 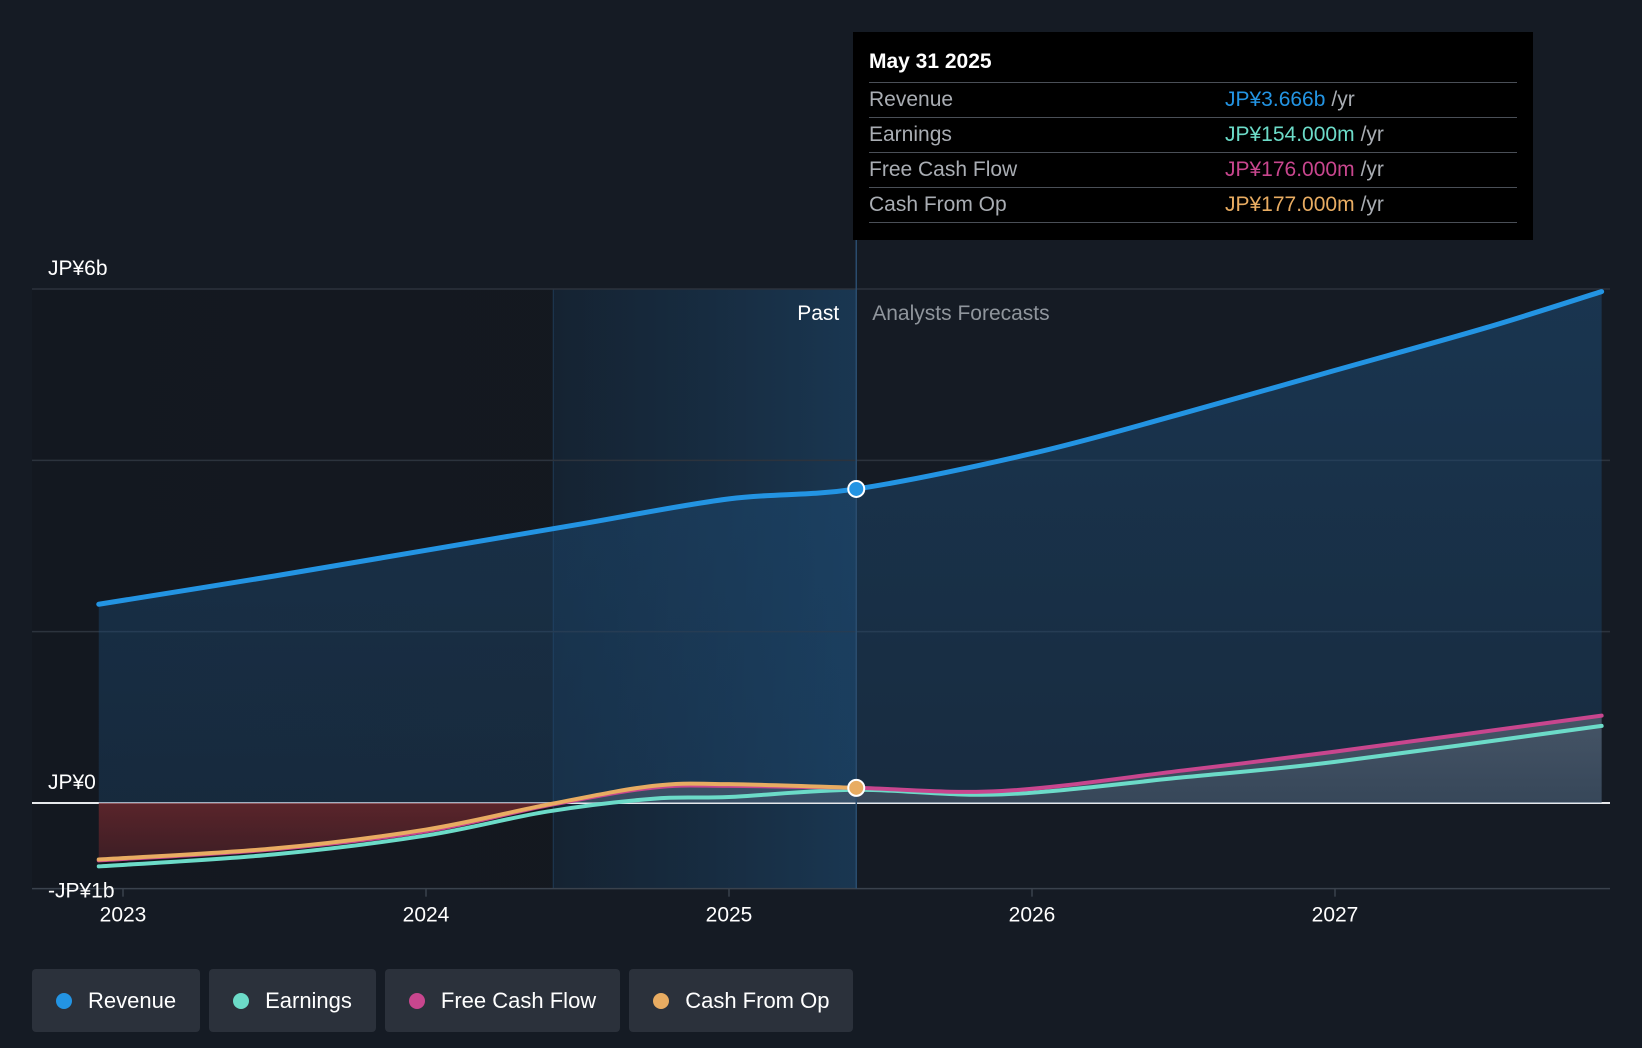 I want to click on tooltip-row-value: JP¥3.666b, so click(x=1275, y=99).